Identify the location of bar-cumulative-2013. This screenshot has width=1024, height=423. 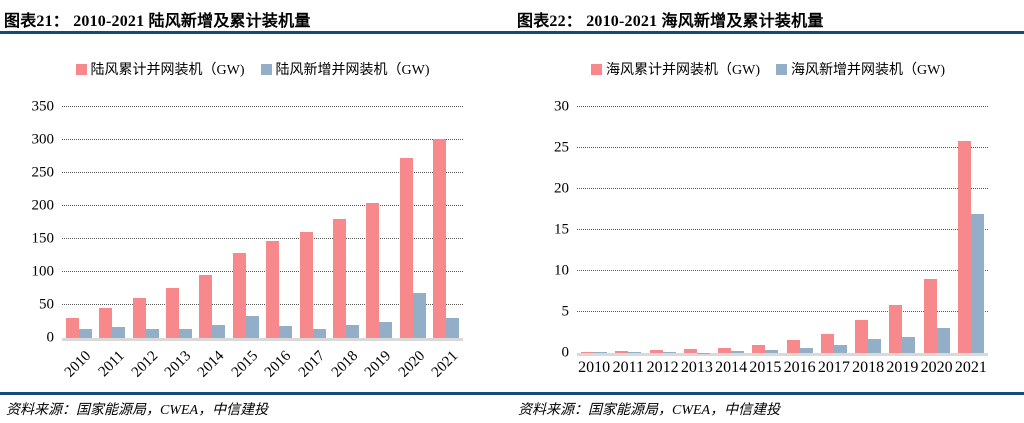
(690, 351).